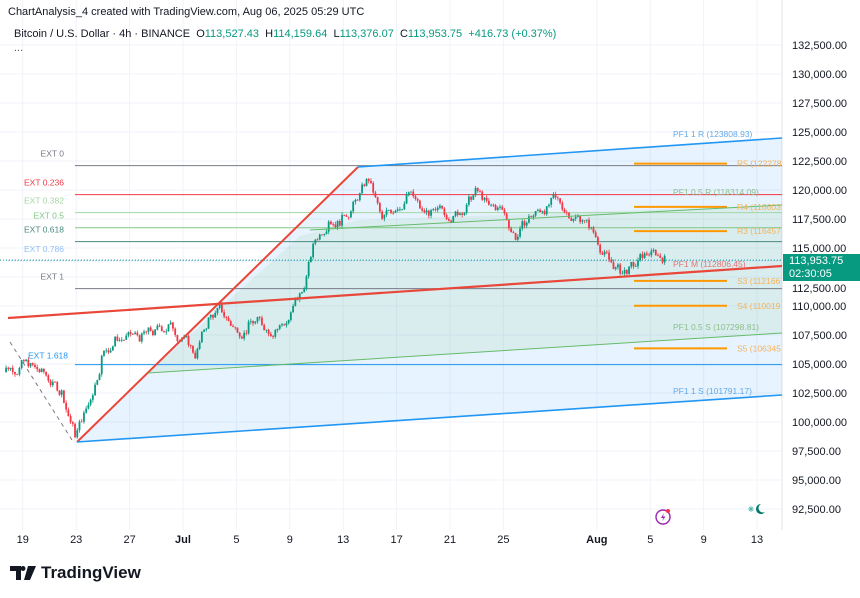 The height and width of the screenshot is (598, 860). Describe the element at coordinates (716, 327) in the screenshot. I see `pitchfork-label: PF1 0.5 S (107298.81)` at that location.